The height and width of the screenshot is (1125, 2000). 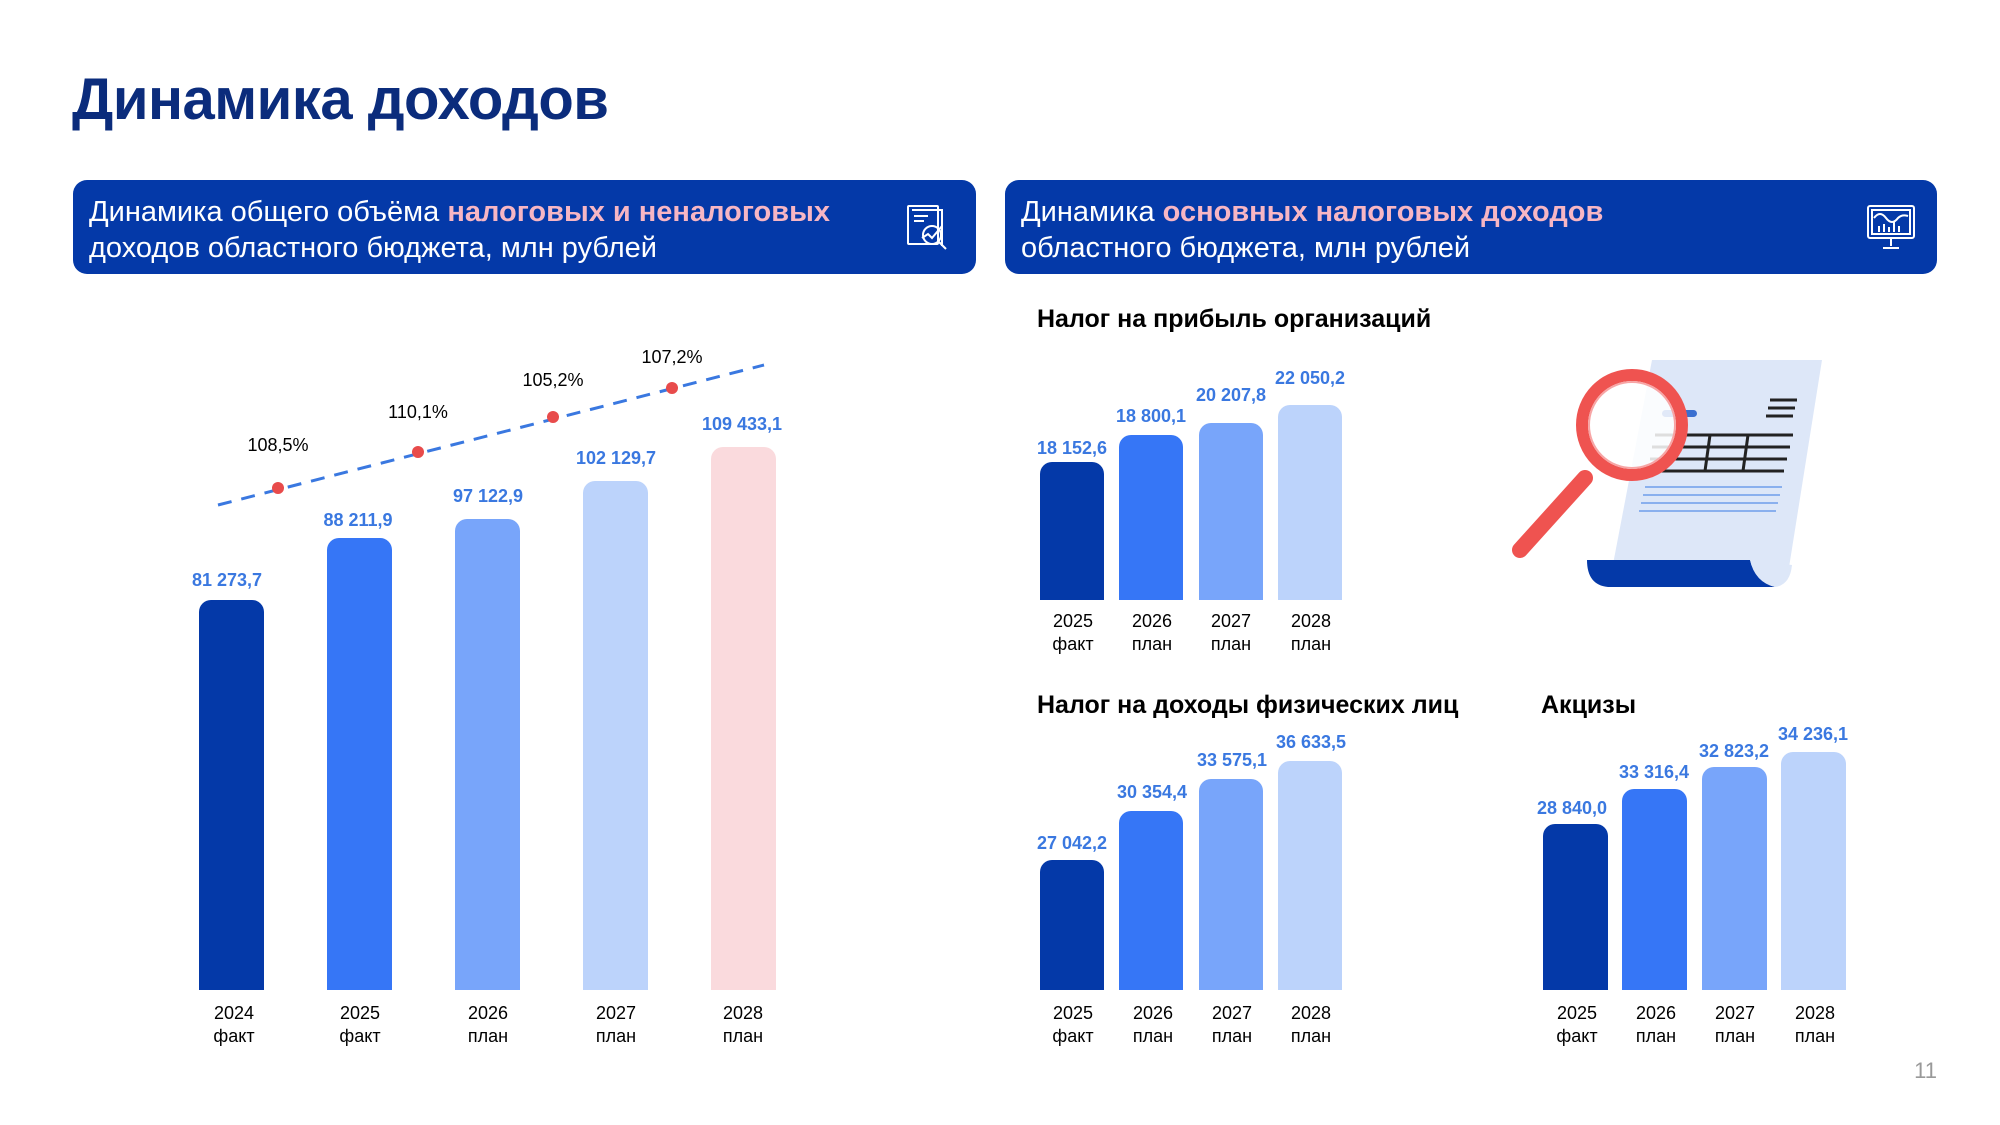 What do you see at coordinates (488, 496) in the screenshot?
I see `value-label: 97 122,9` at bounding box center [488, 496].